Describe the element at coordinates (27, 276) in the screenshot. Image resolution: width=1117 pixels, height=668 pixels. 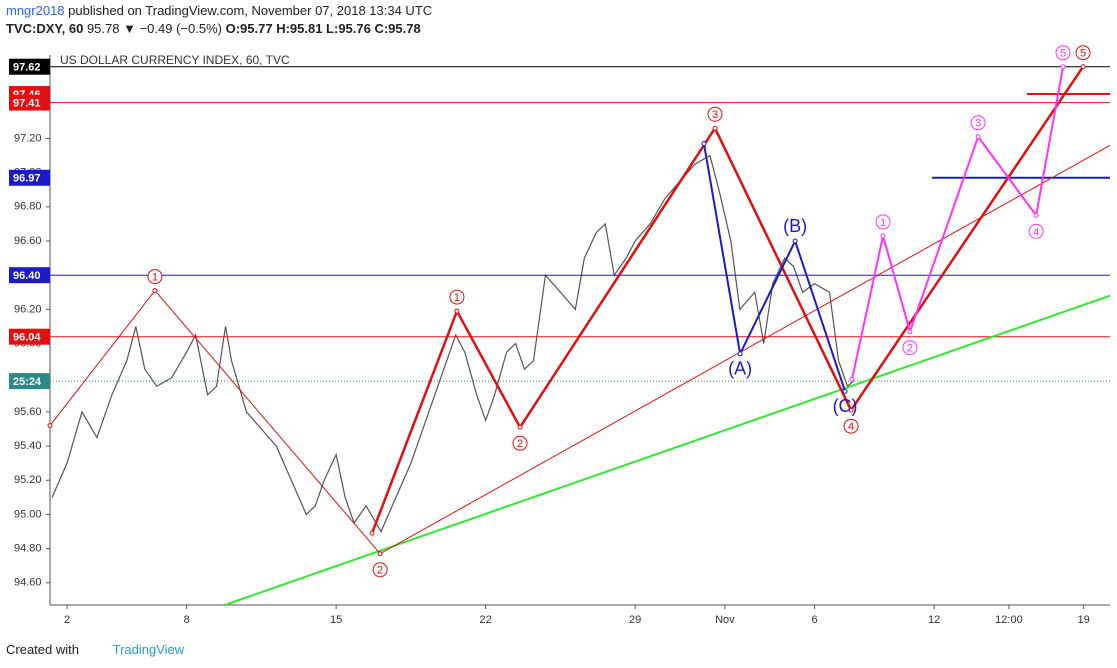
I see `price-label: 96.40` at that location.